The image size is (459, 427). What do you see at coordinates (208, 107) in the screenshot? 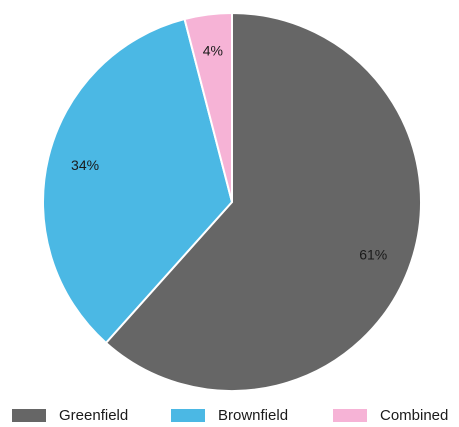
I see `pie-slice-combined` at bounding box center [208, 107].